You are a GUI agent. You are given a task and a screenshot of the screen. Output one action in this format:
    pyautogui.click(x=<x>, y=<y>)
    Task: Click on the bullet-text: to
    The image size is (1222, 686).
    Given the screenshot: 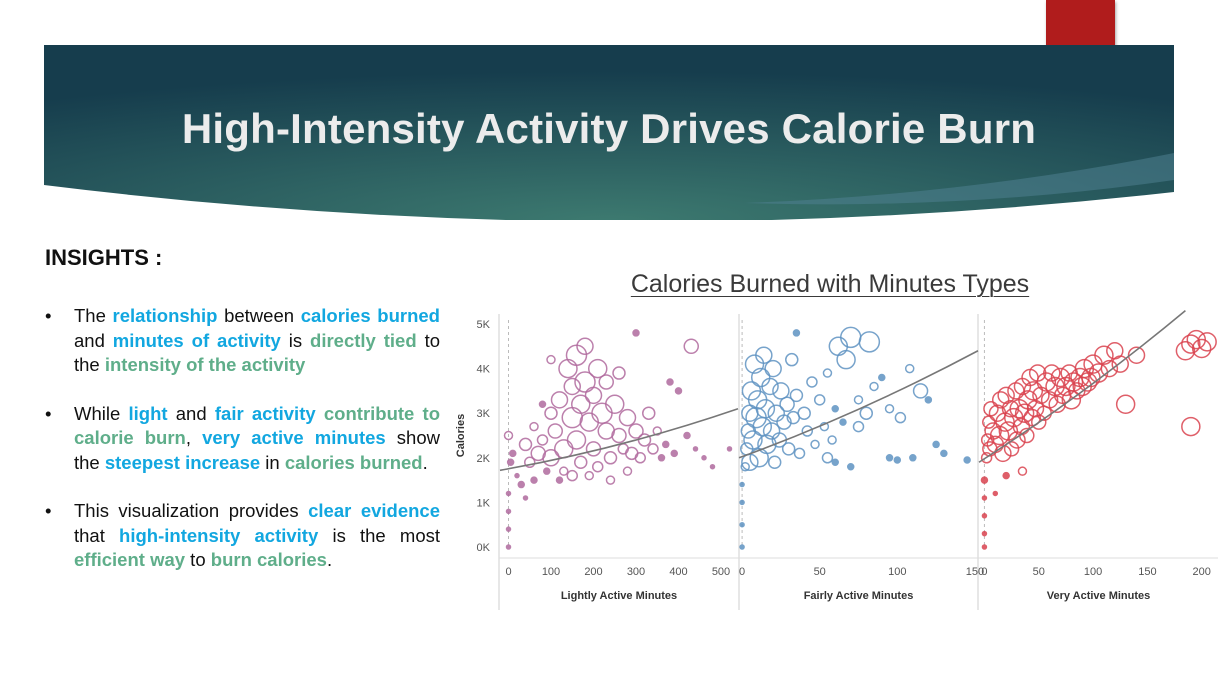 What is the action you would take?
    pyautogui.click(x=198, y=559)
    